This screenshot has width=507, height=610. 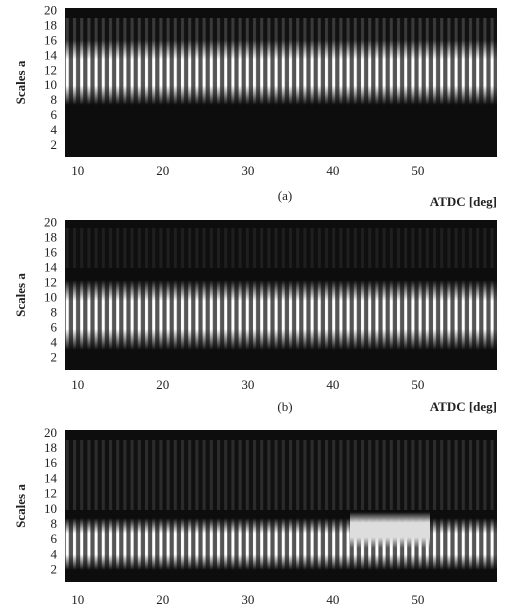 What do you see at coordinates (284, 406) in the screenshot?
I see `panel-caption: (b)` at bounding box center [284, 406].